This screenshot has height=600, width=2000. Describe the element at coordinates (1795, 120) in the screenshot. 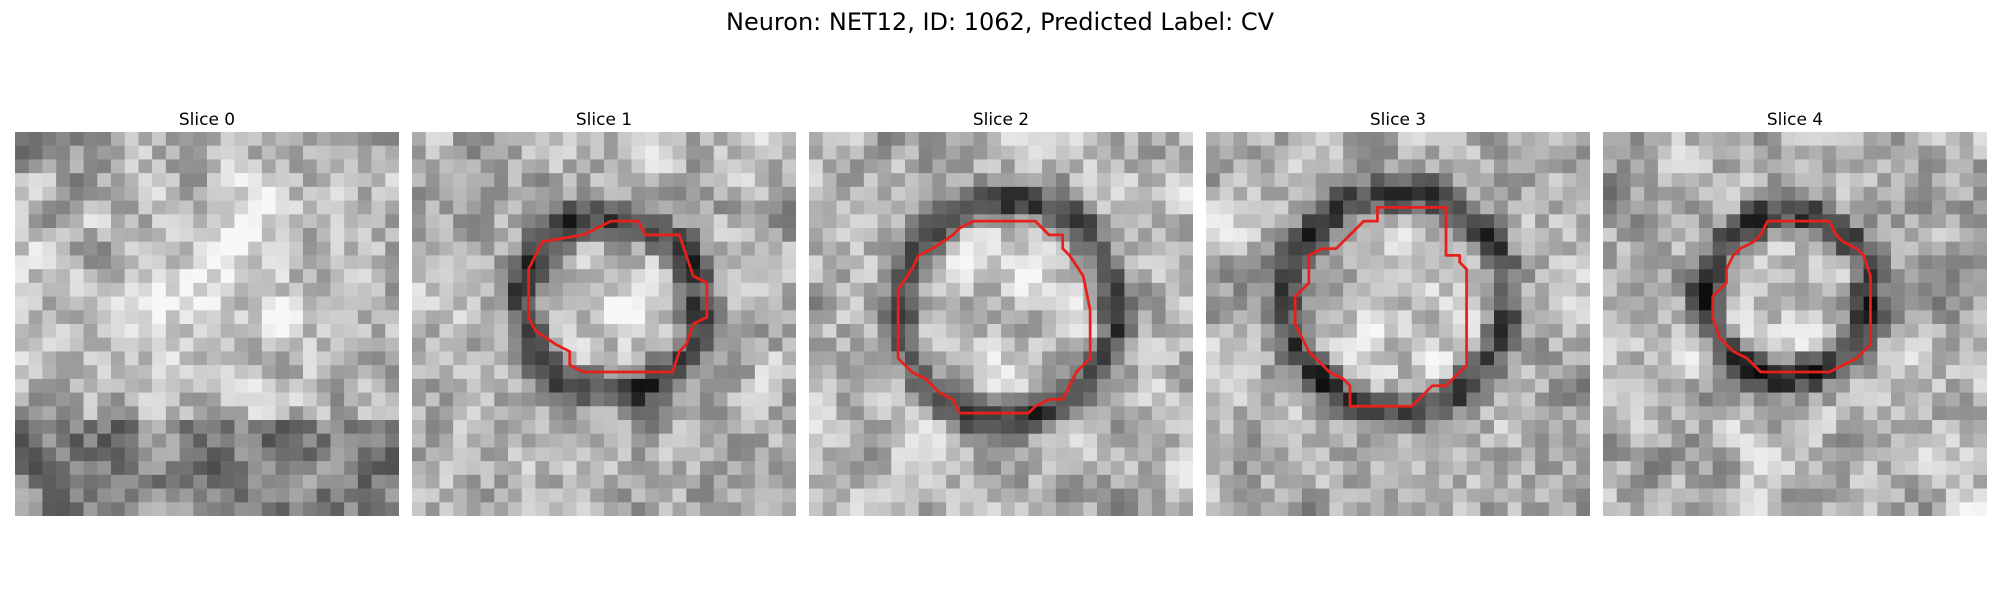

I see `panel-title: Slice 4` at that location.